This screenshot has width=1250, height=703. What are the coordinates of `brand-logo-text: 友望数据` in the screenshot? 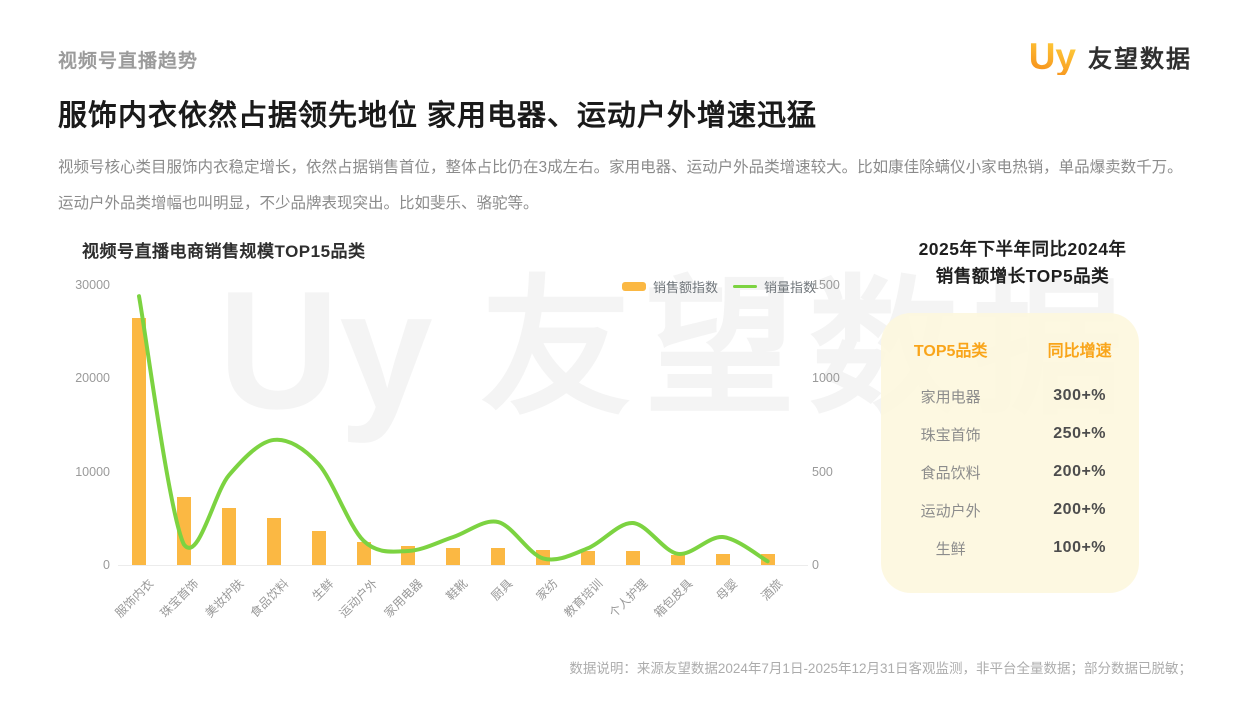 It's located at (1140, 59).